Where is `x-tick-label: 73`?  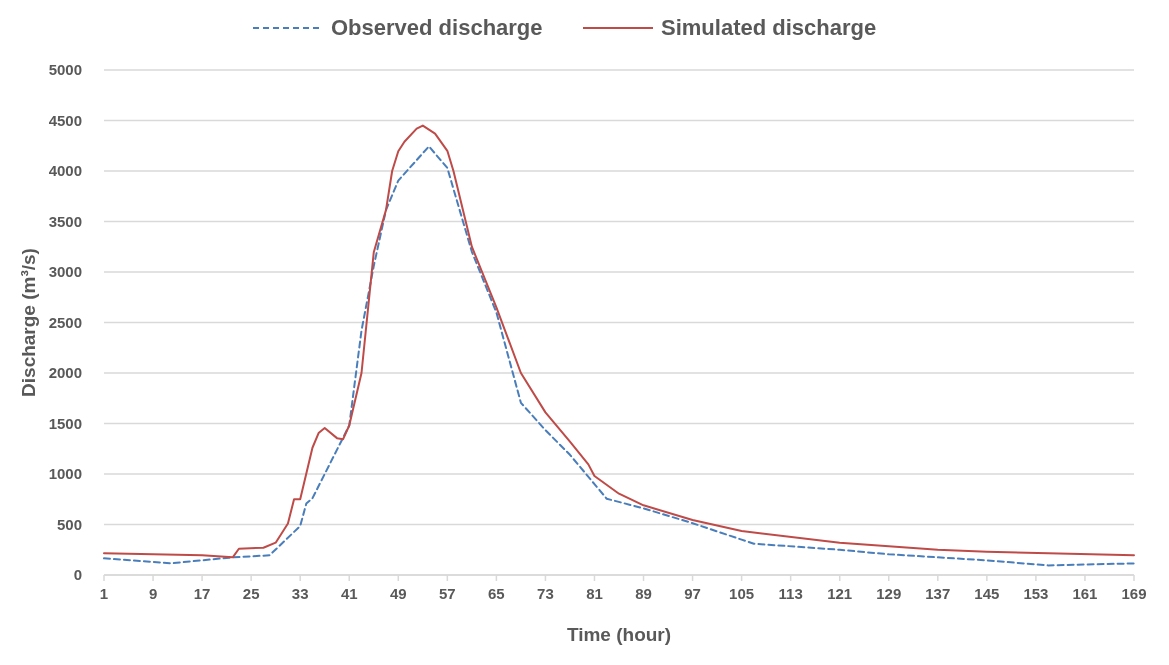
x-tick-label: 73 is located at coordinates (545, 593).